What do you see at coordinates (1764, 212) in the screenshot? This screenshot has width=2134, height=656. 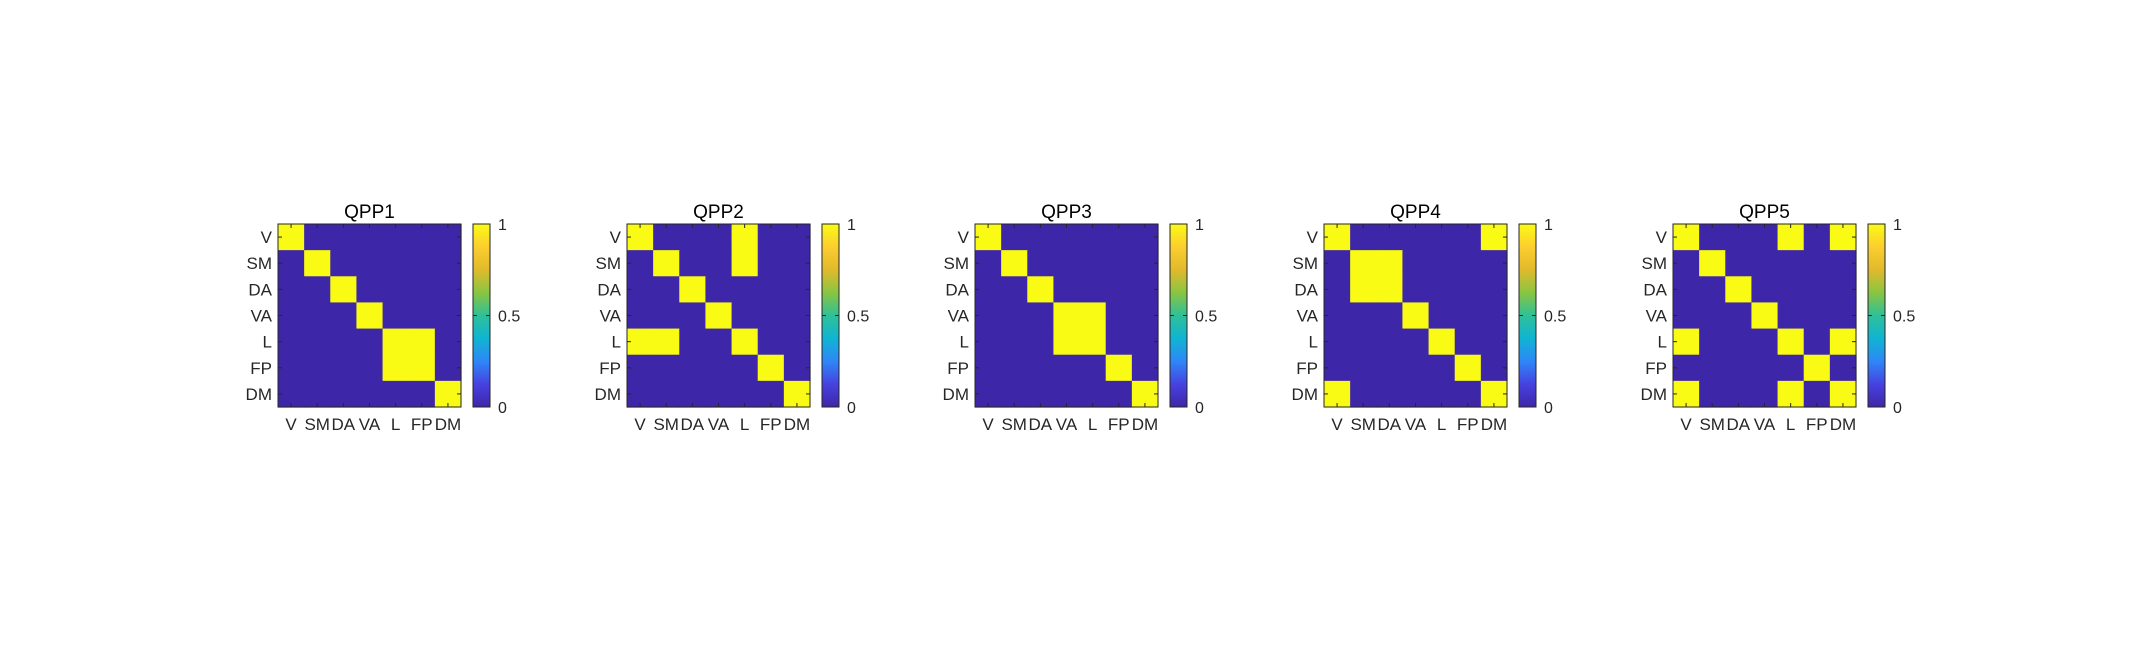 I see `panel-title: QPP5` at bounding box center [1764, 212].